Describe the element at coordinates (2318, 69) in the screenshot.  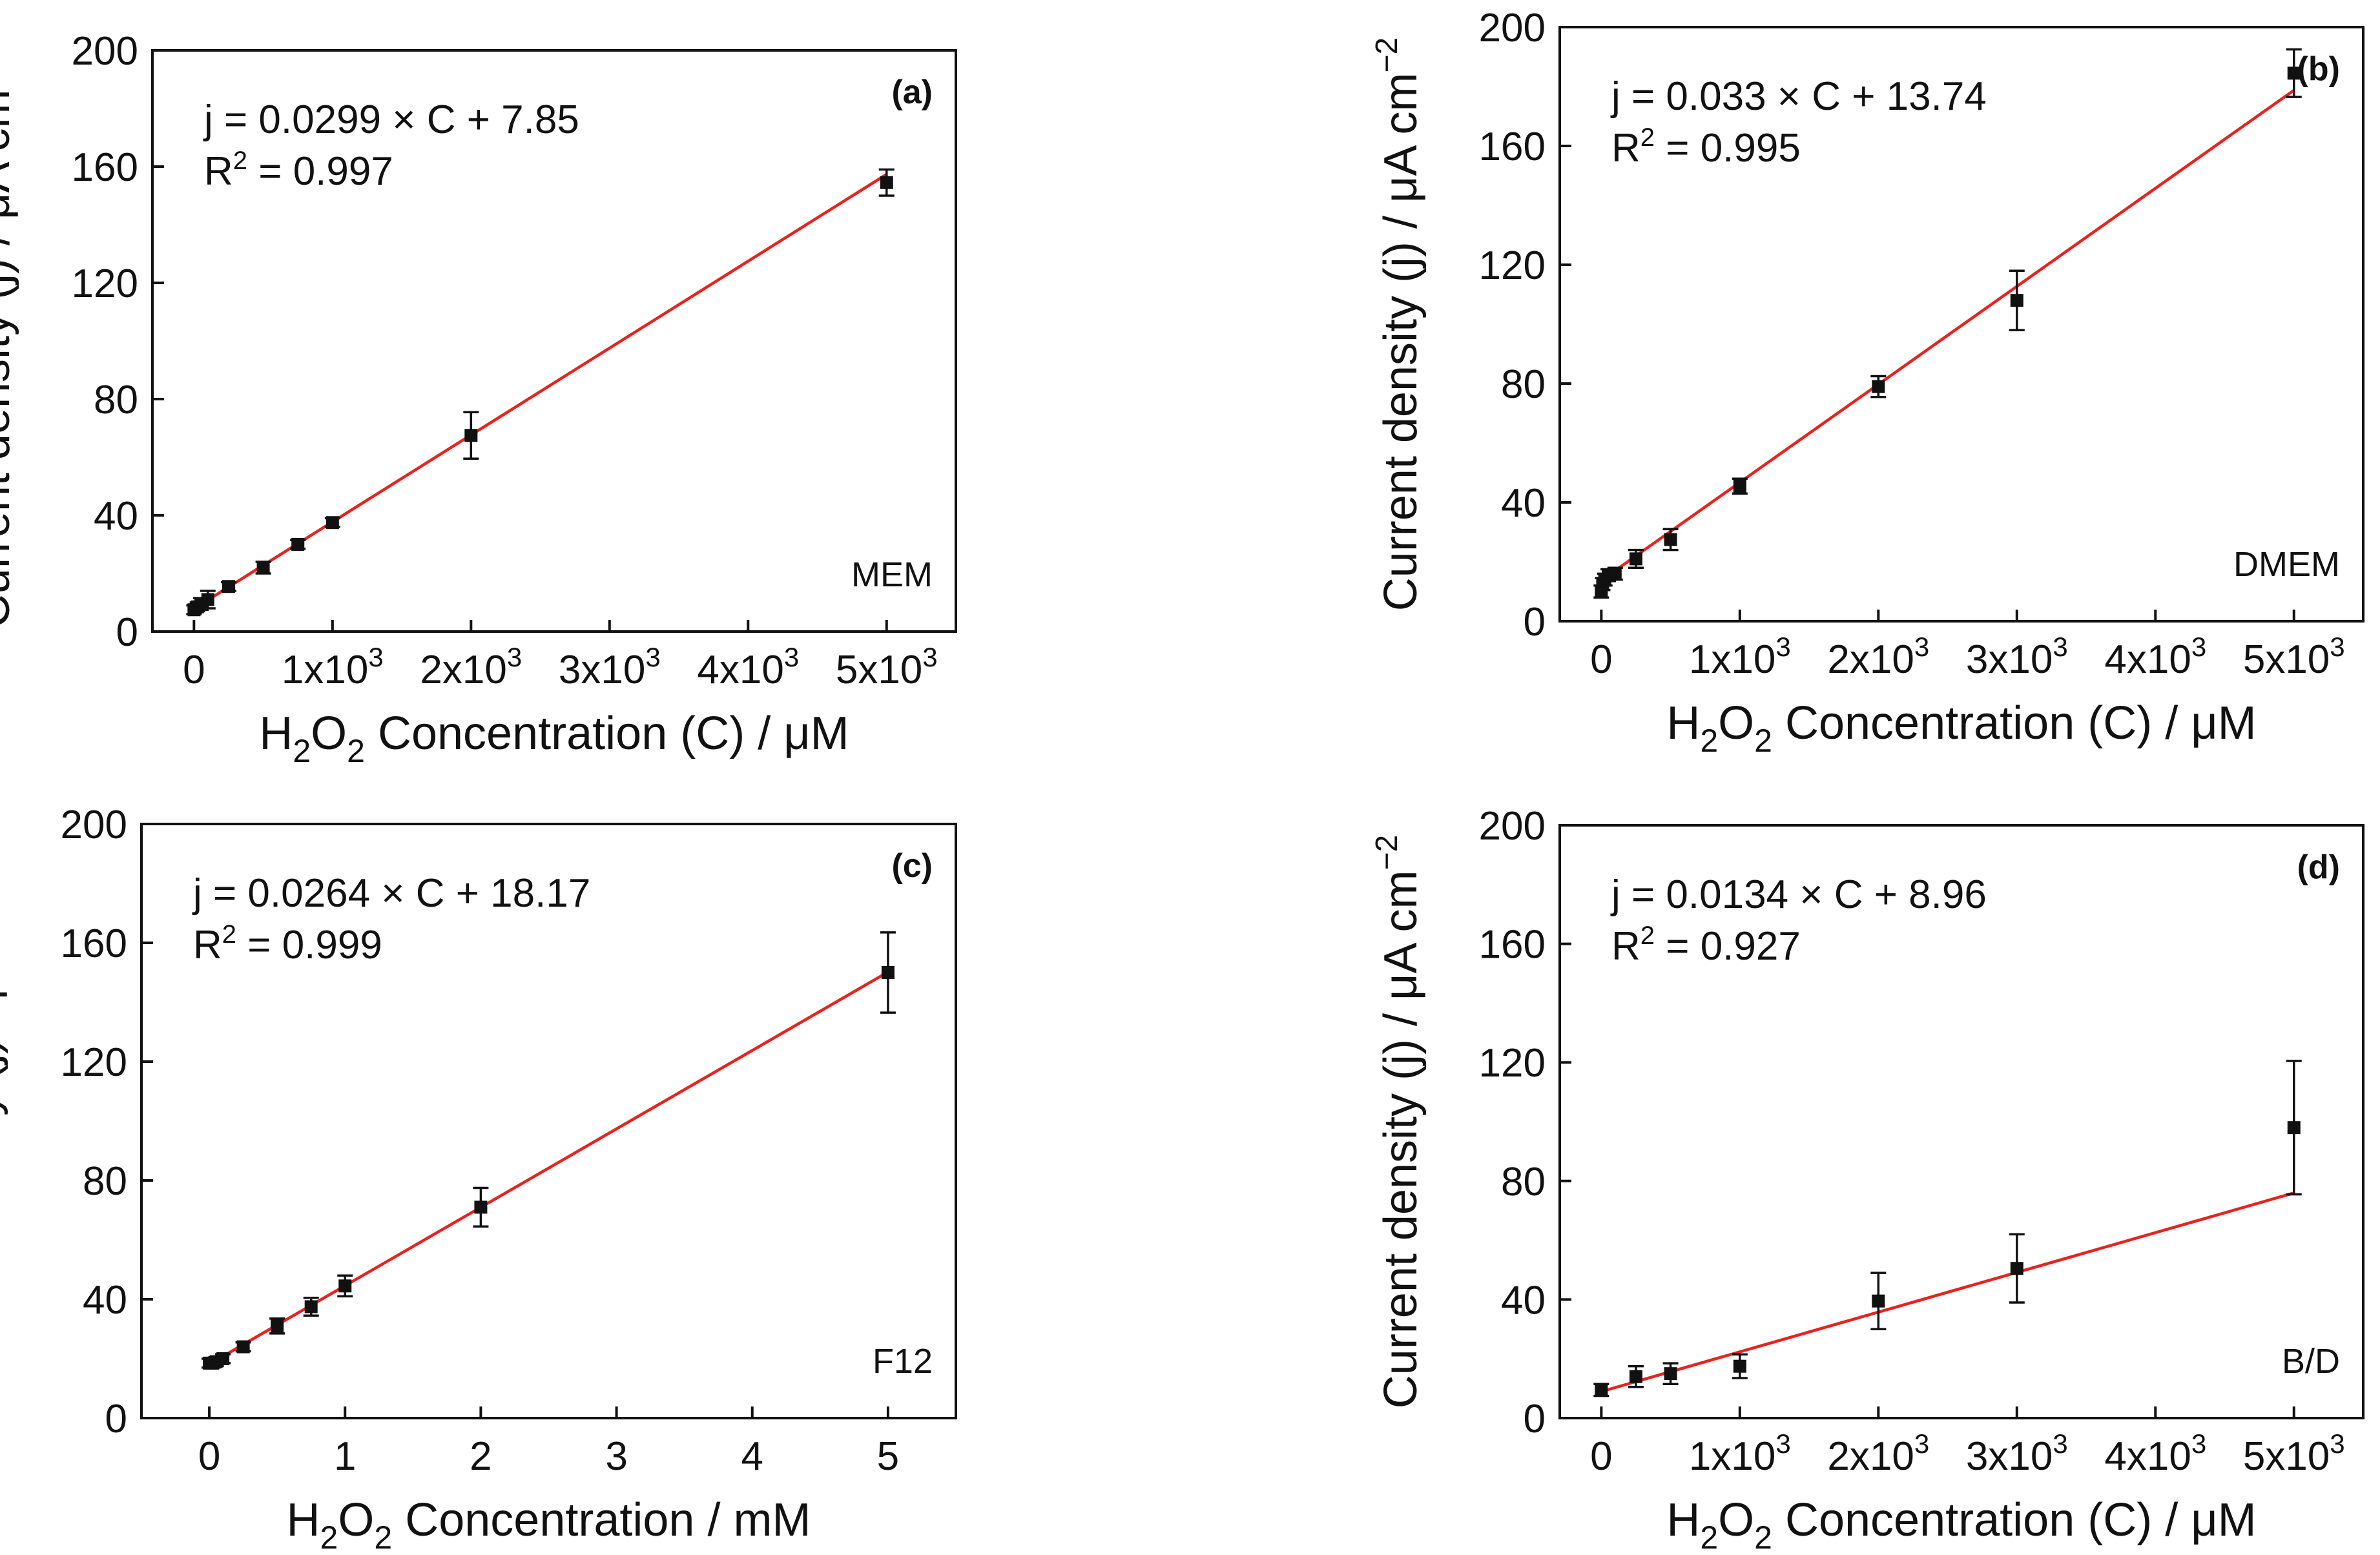
I see `panel-label: (b)` at that location.